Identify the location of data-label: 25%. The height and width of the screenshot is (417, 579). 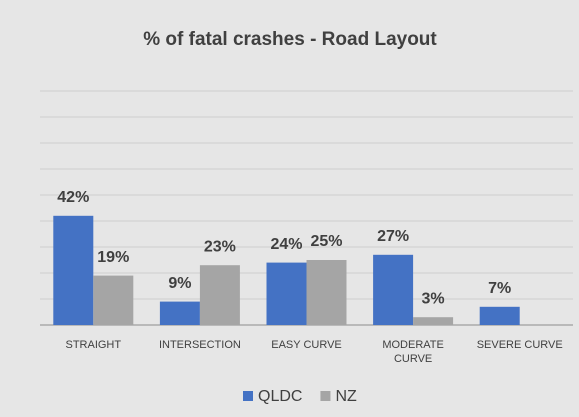
(326, 241).